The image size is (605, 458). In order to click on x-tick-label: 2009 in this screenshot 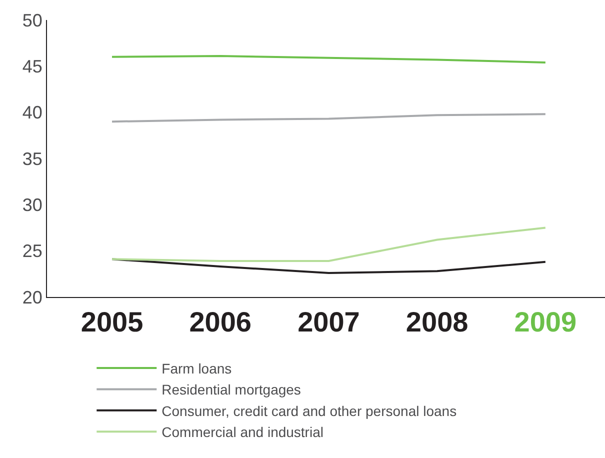, I will do `click(545, 322)`.